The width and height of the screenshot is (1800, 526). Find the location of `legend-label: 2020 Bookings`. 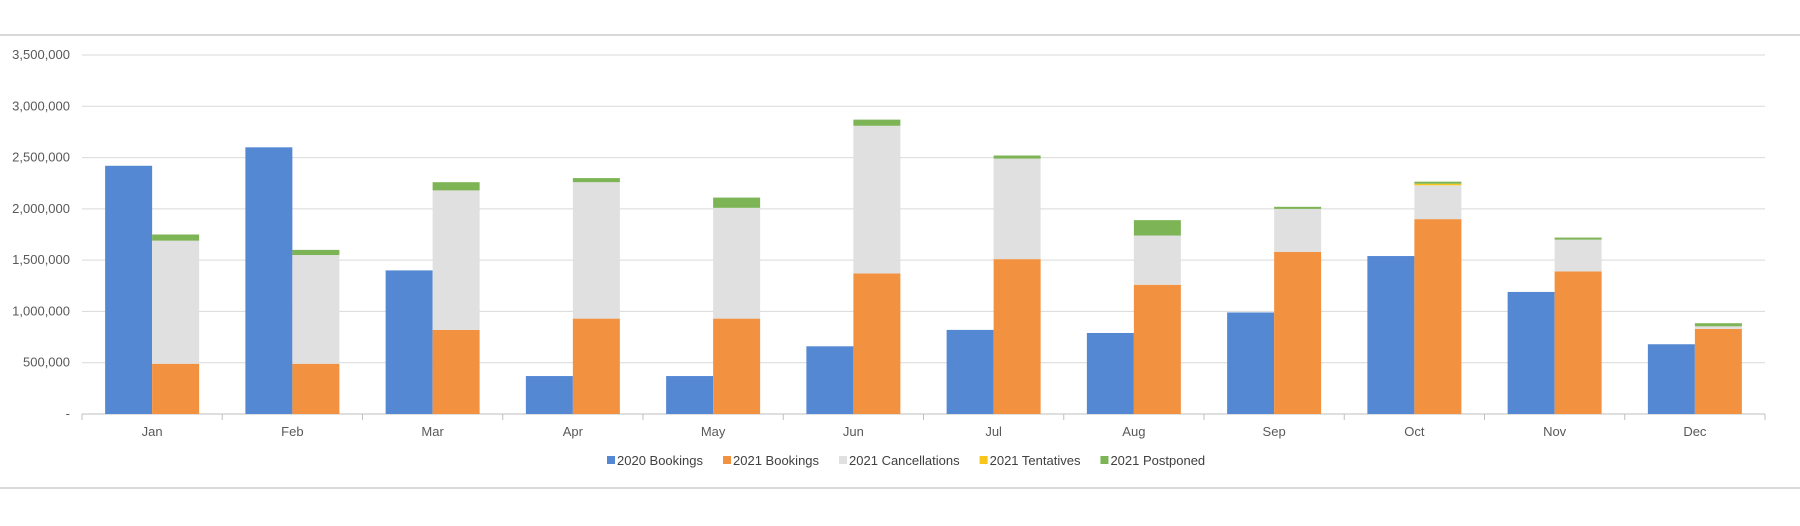

legend-label: 2020 Bookings is located at coordinates (660, 460).